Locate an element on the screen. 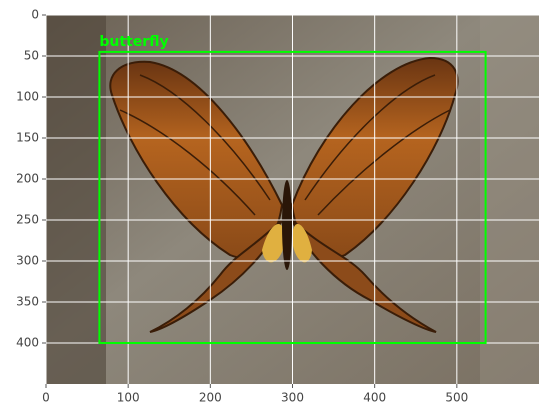  y-tick-label: 0 is located at coordinates (35, 15).